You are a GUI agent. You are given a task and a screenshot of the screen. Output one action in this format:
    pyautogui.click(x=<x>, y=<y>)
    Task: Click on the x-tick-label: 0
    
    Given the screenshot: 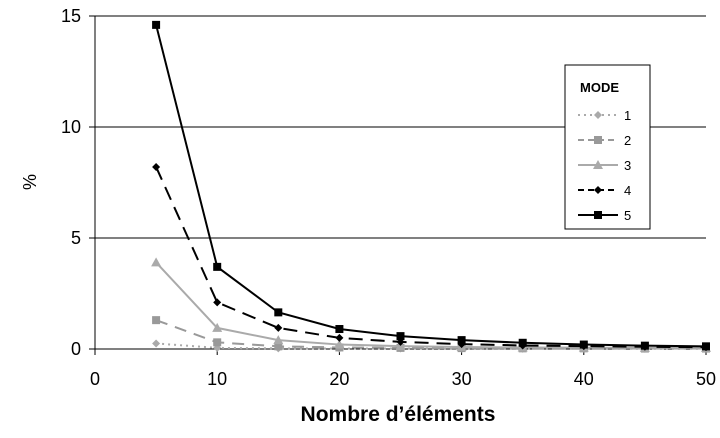 What is the action you would take?
    pyautogui.click(x=95, y=379)
    